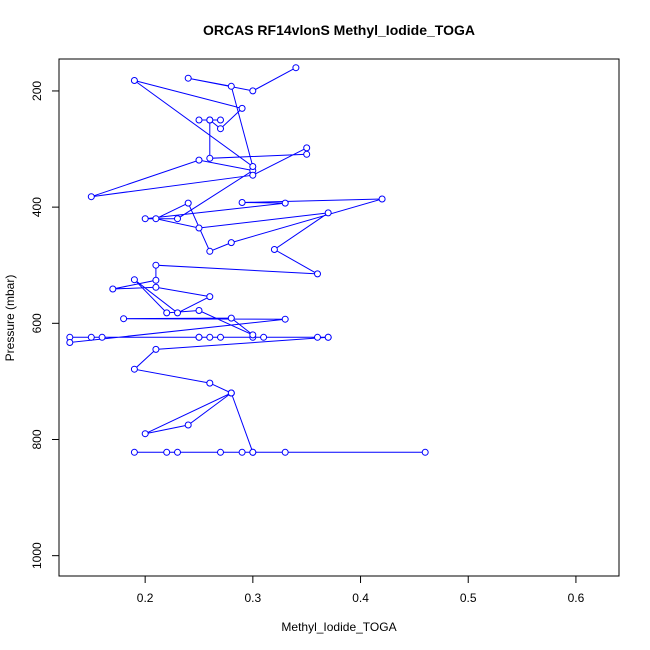 The image size is (650, 650). What do you see at coordinates (576, 598) in the screenshot?
I see `x-tick-label: 0.6` at bounding box center [576, 598].